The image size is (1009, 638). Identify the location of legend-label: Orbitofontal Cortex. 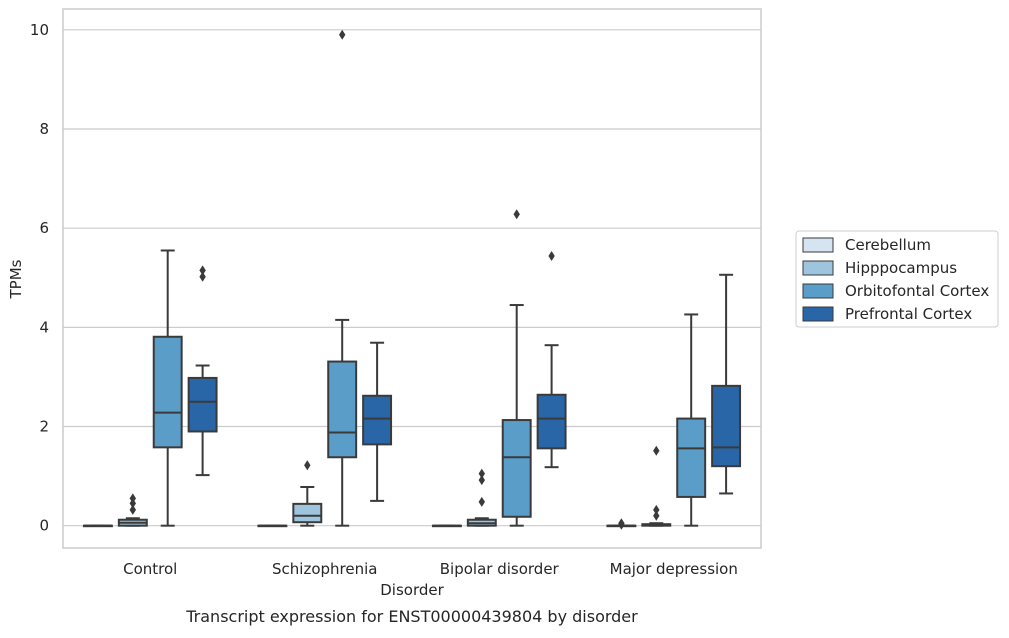
(917, 291).